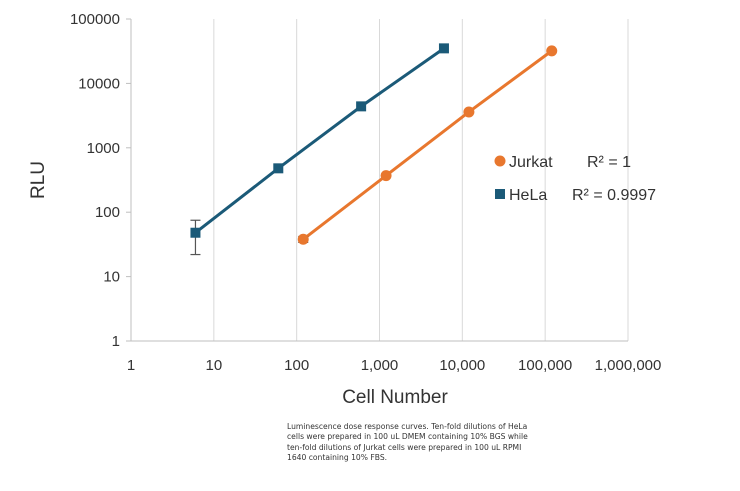 This screenshot has width=740, height=491. What do you see at coordinates (116, 341) in the screenshot?
I see `y-tick-label: 1` at bounding box center [116, 341].